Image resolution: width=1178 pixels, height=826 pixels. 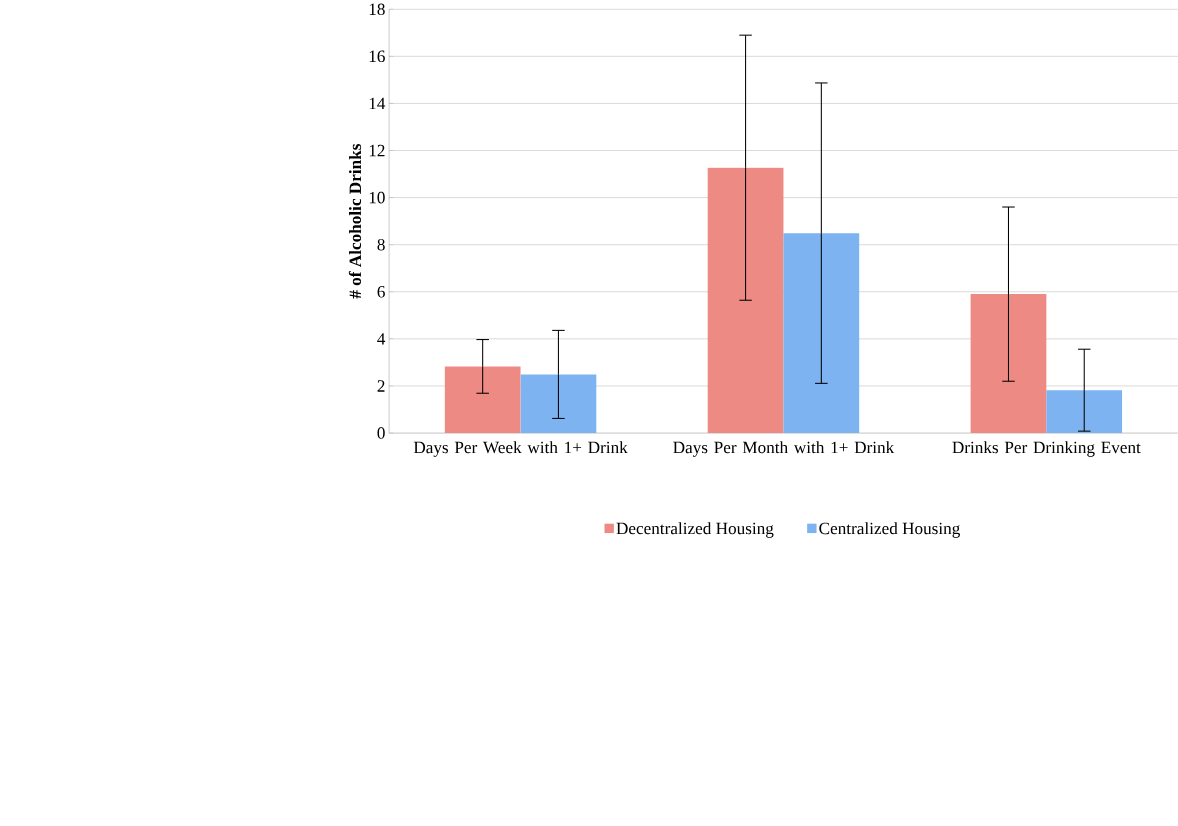 What do you see at coordinates (381, 386) in the screenshot?
I see `y-tick-label: 2` at bounding box center [381, 386].